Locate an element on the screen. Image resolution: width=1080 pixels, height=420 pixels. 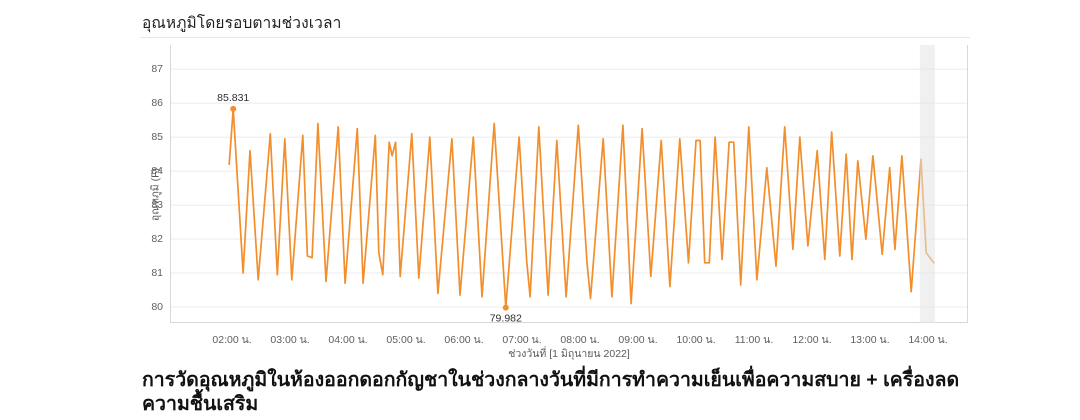
x-tick-label-7: 07:00 น. is located at coordinates (522, 340).